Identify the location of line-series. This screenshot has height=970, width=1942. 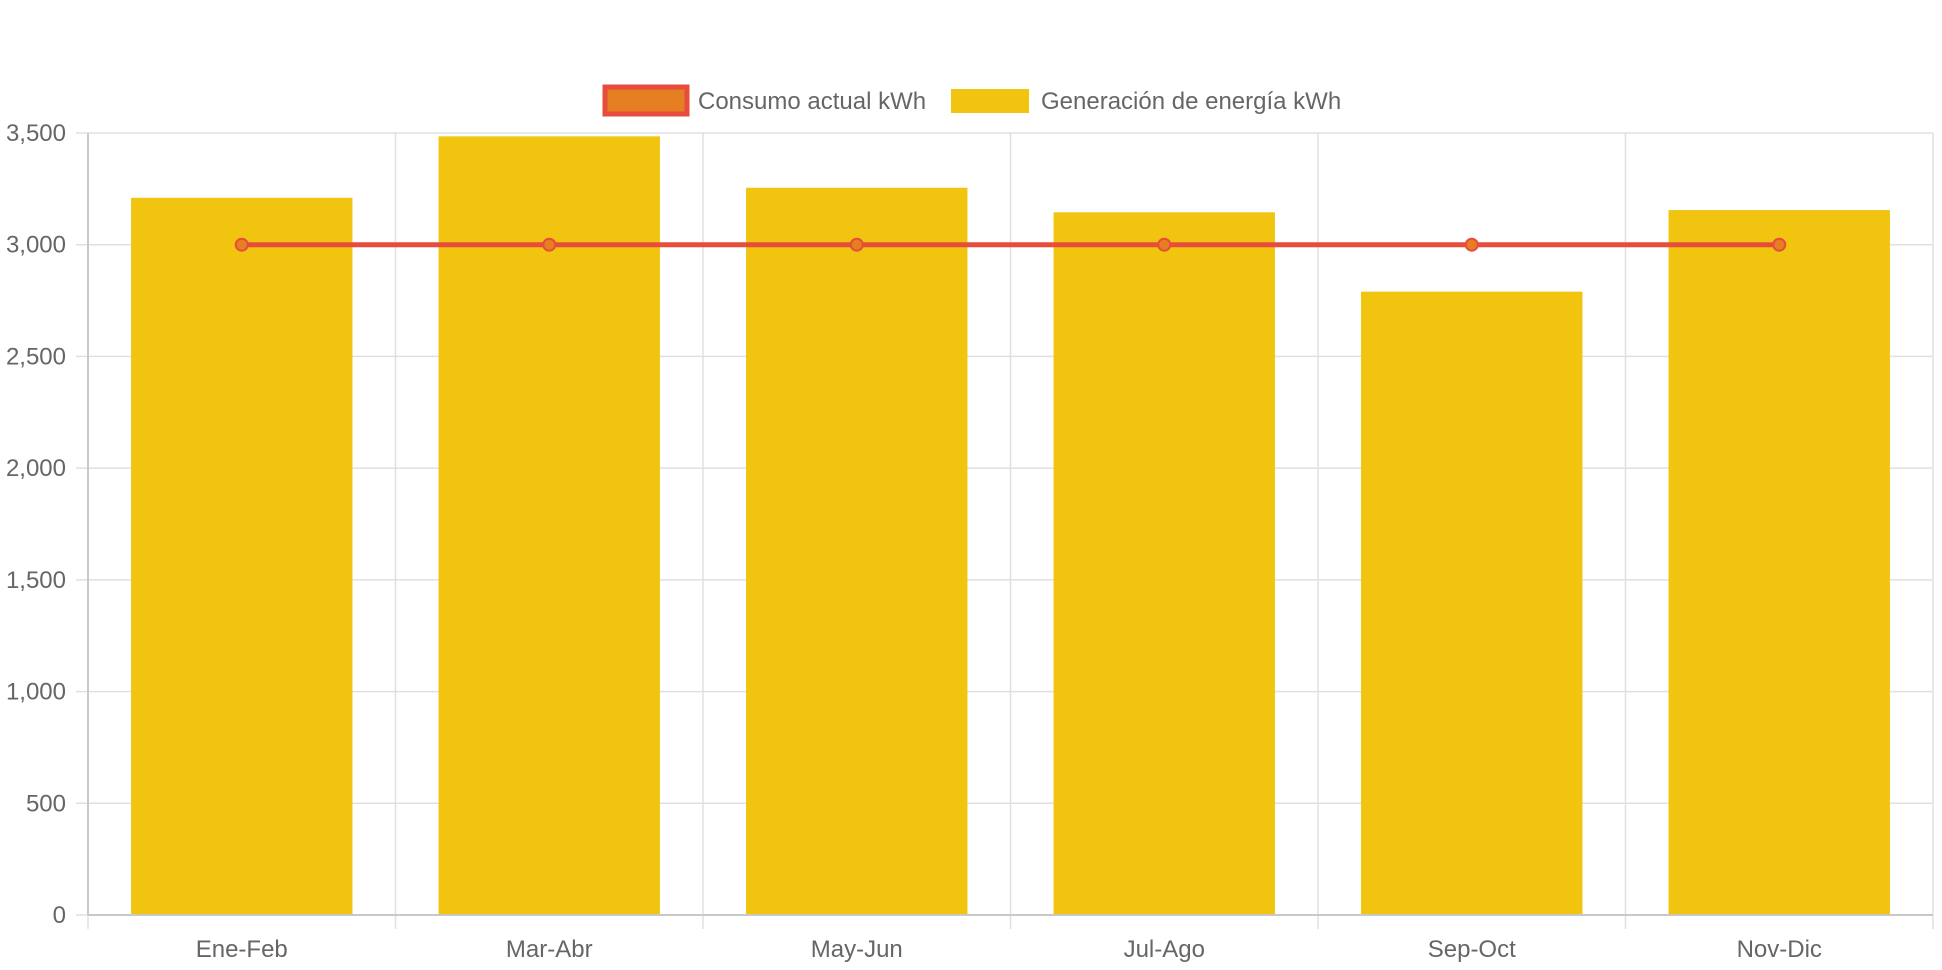
(1010, 244).